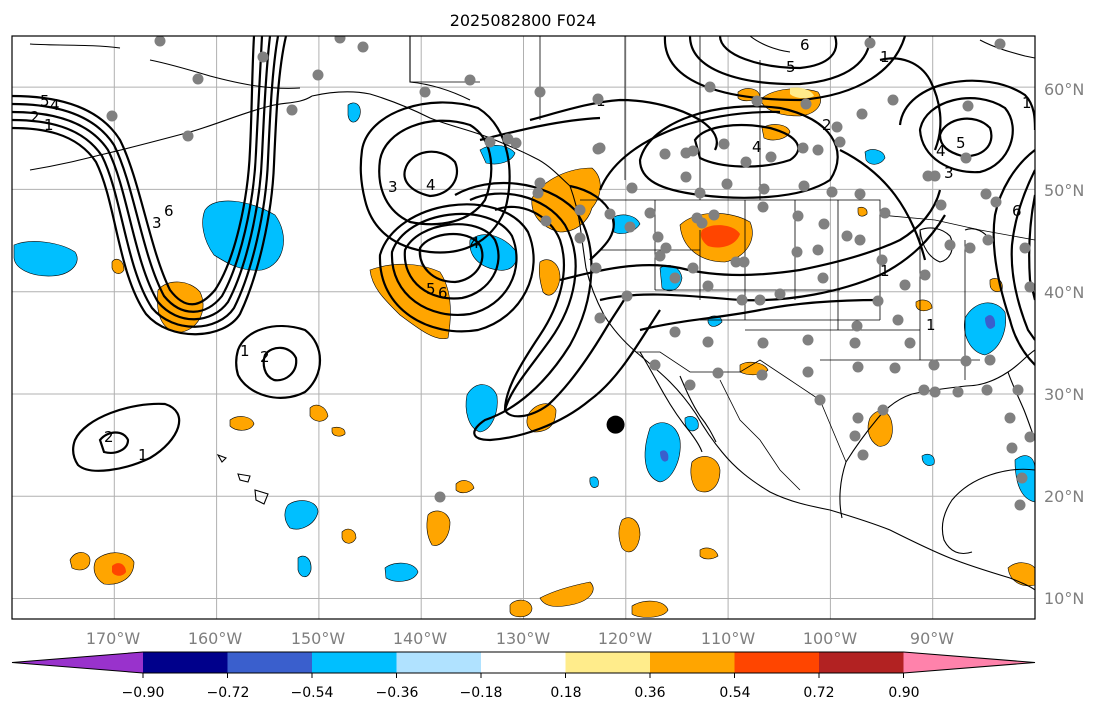 The height and width of the screenshot is (712, 1105). What do you see at coordinates (143, 693) in the screenshot?
I see `colorbar-tick-label: −0.90` at bounding box center [143, 693].